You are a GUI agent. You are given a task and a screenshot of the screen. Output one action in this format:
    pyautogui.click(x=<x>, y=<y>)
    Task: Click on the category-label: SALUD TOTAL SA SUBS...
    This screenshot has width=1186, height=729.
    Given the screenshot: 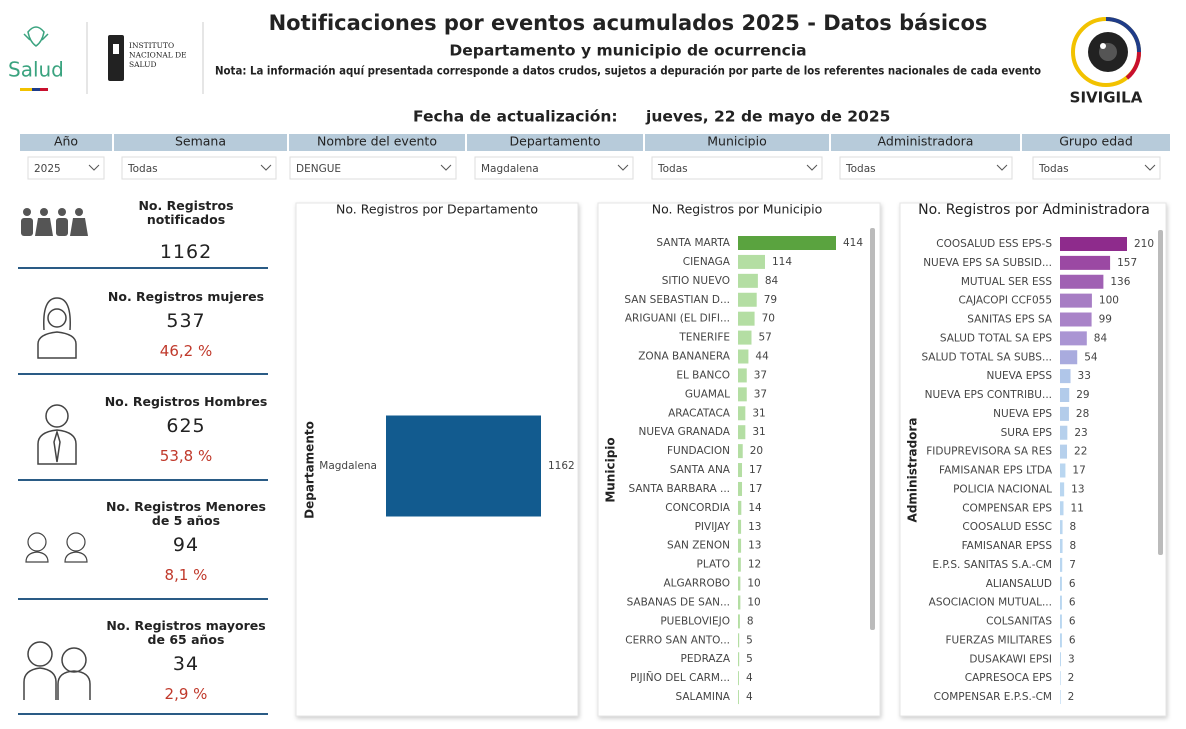 What is the action you would take?
    pyautogui.click(x=986, y=357)
    